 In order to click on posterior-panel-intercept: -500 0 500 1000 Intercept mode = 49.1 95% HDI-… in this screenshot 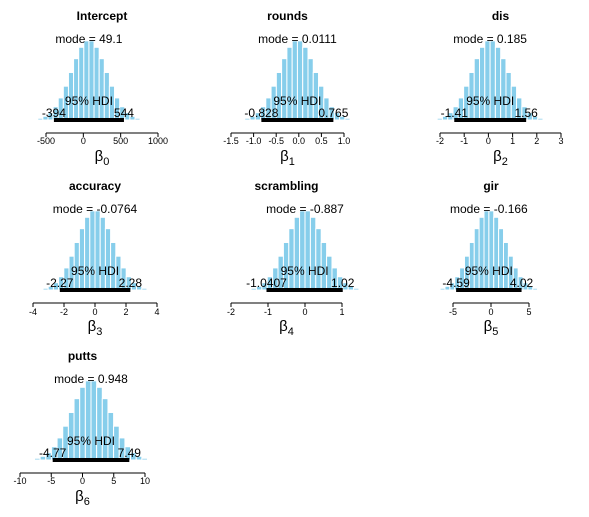, I will do `click(100, 88)`.